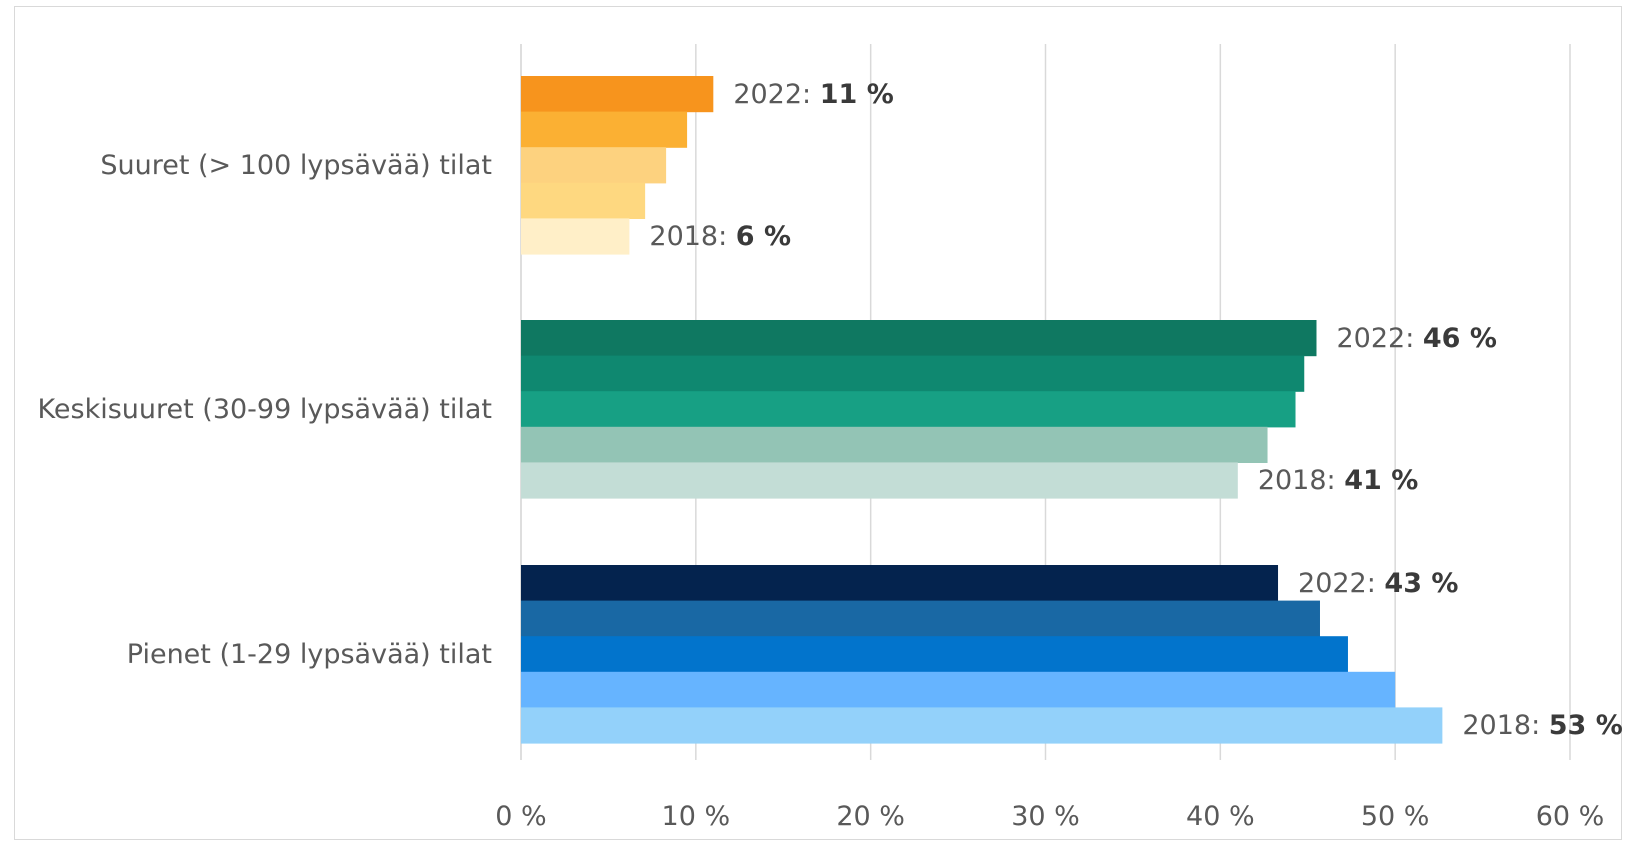 The width and height of the screenshot is (1629, 846). I want to click on data-label: 2022: 46 %, so click(1416, 338).